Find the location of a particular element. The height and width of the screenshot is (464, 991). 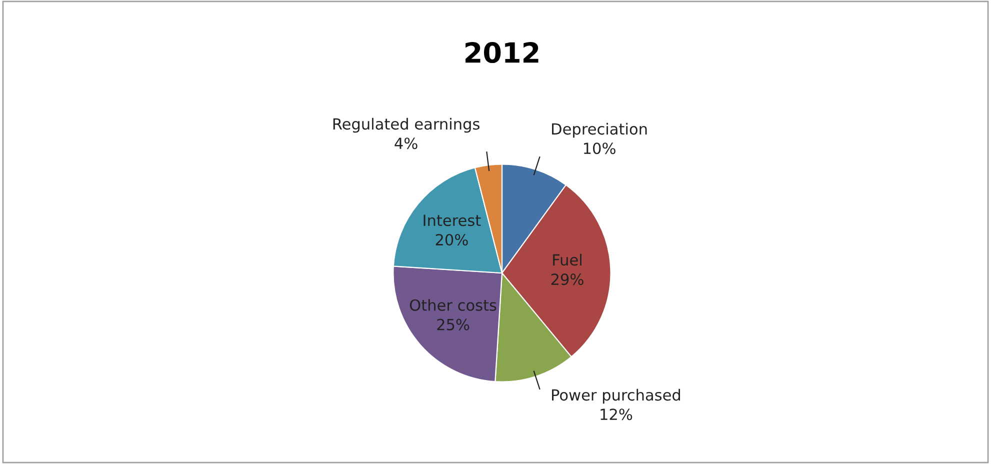

data-label: 4% is located at coordinates (406, 144).